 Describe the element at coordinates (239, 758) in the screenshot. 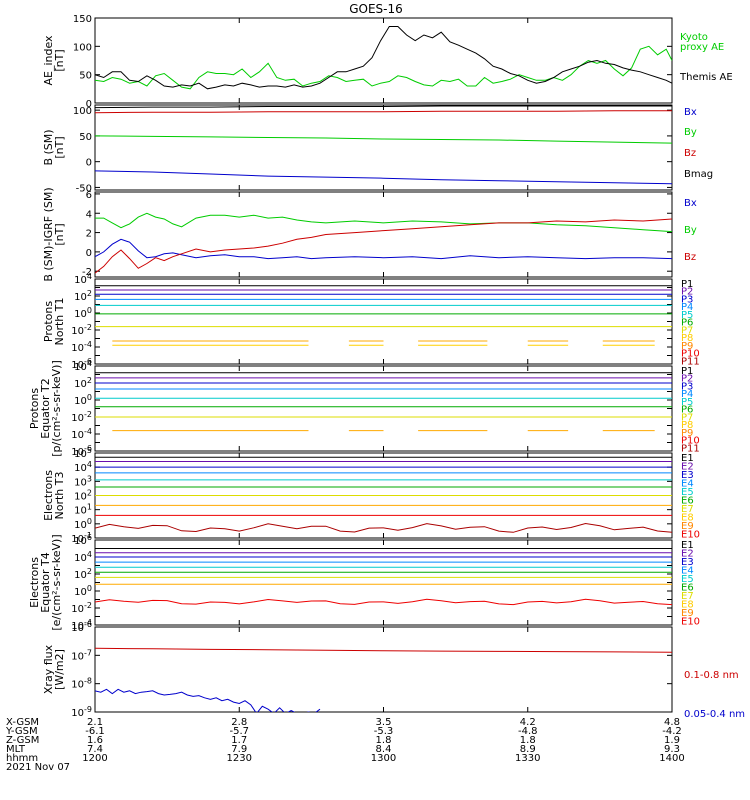

I see `x-row-value: 1230` at that location.